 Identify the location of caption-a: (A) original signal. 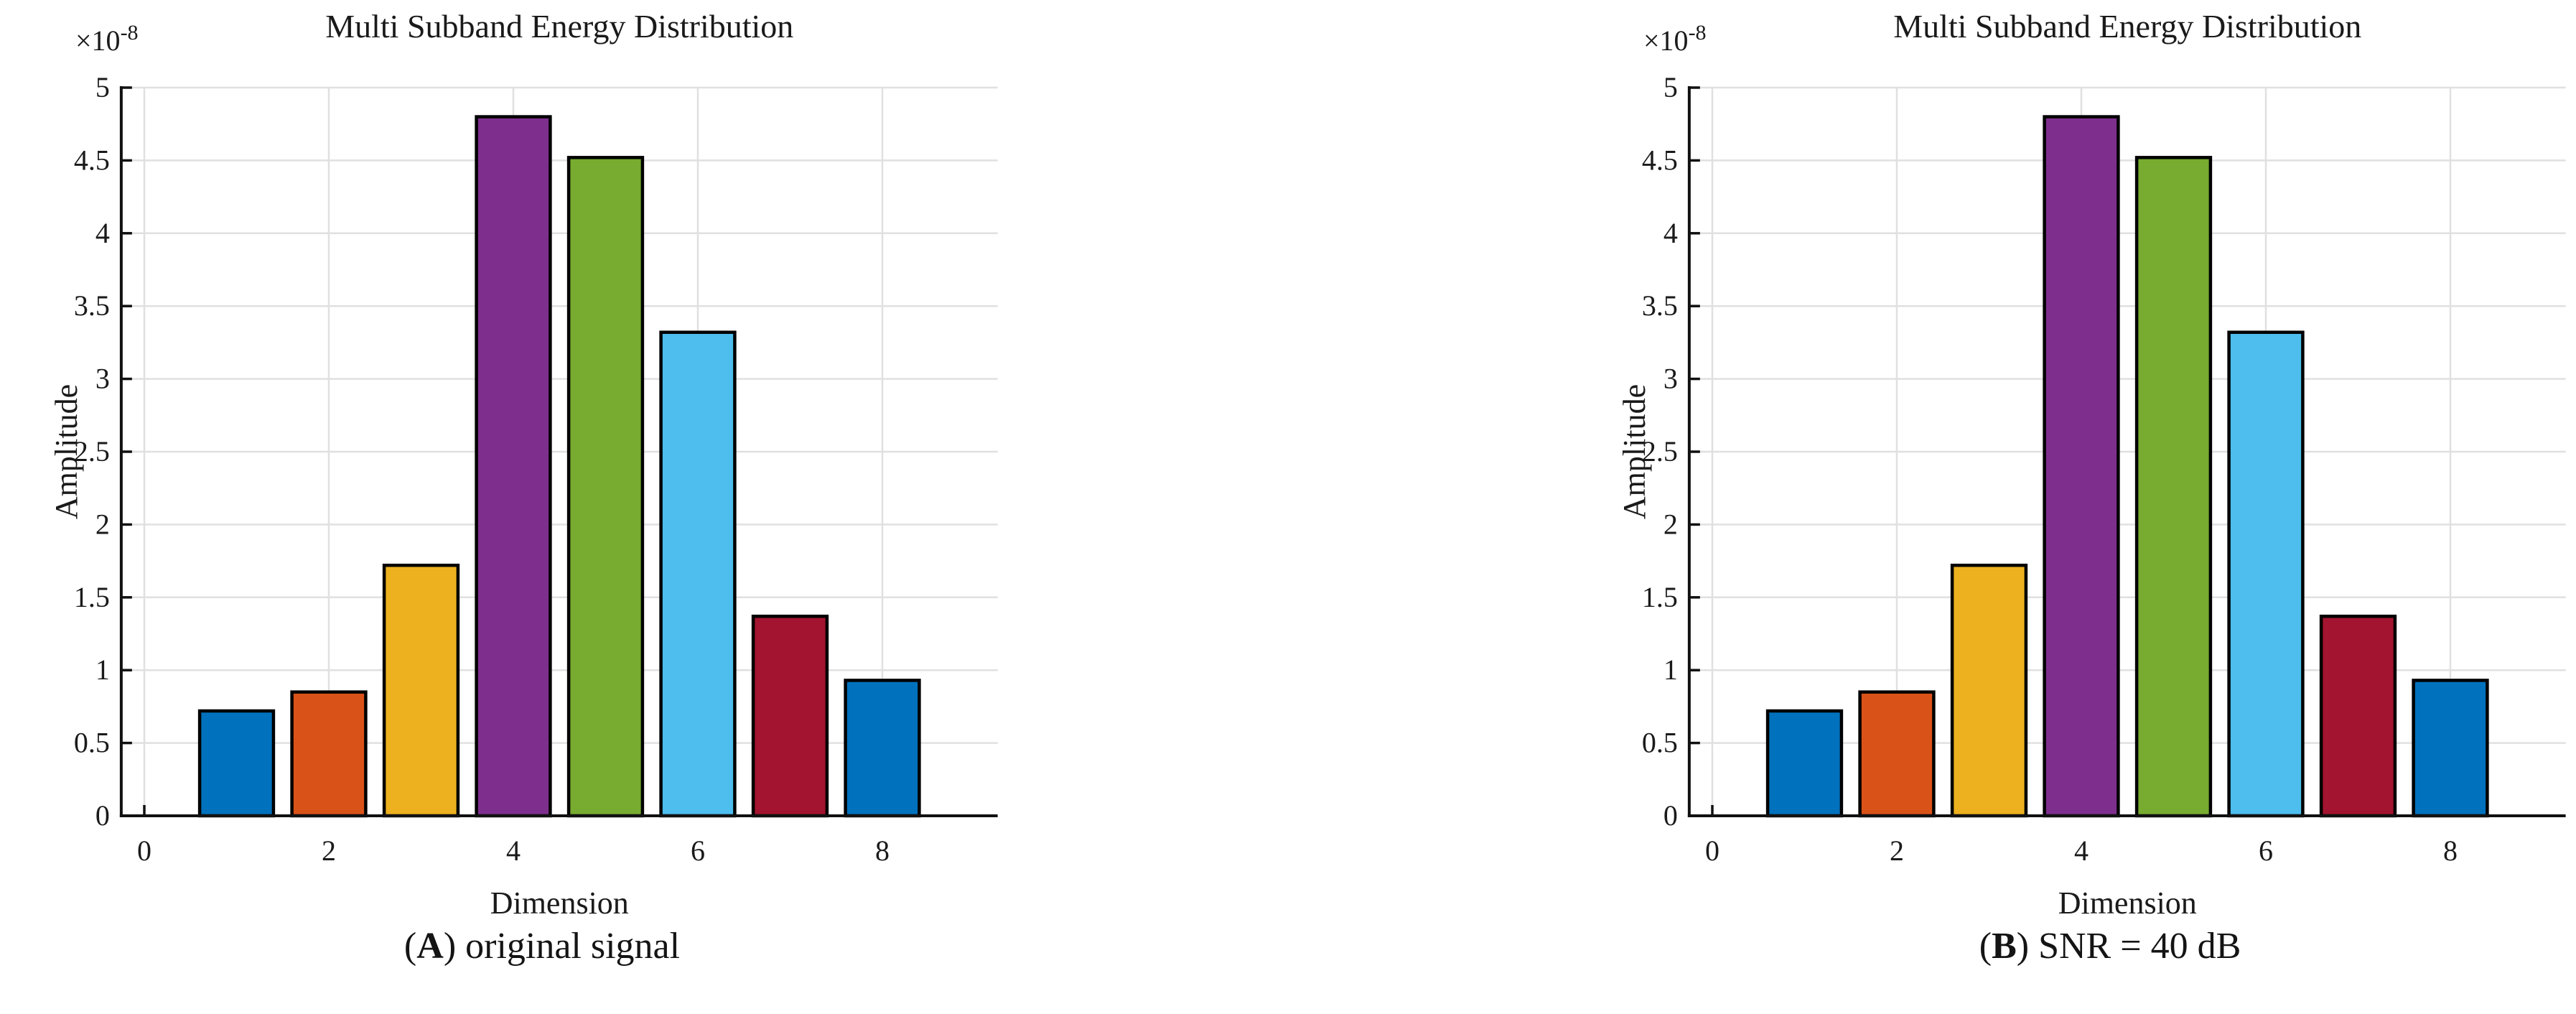
(542, 946).